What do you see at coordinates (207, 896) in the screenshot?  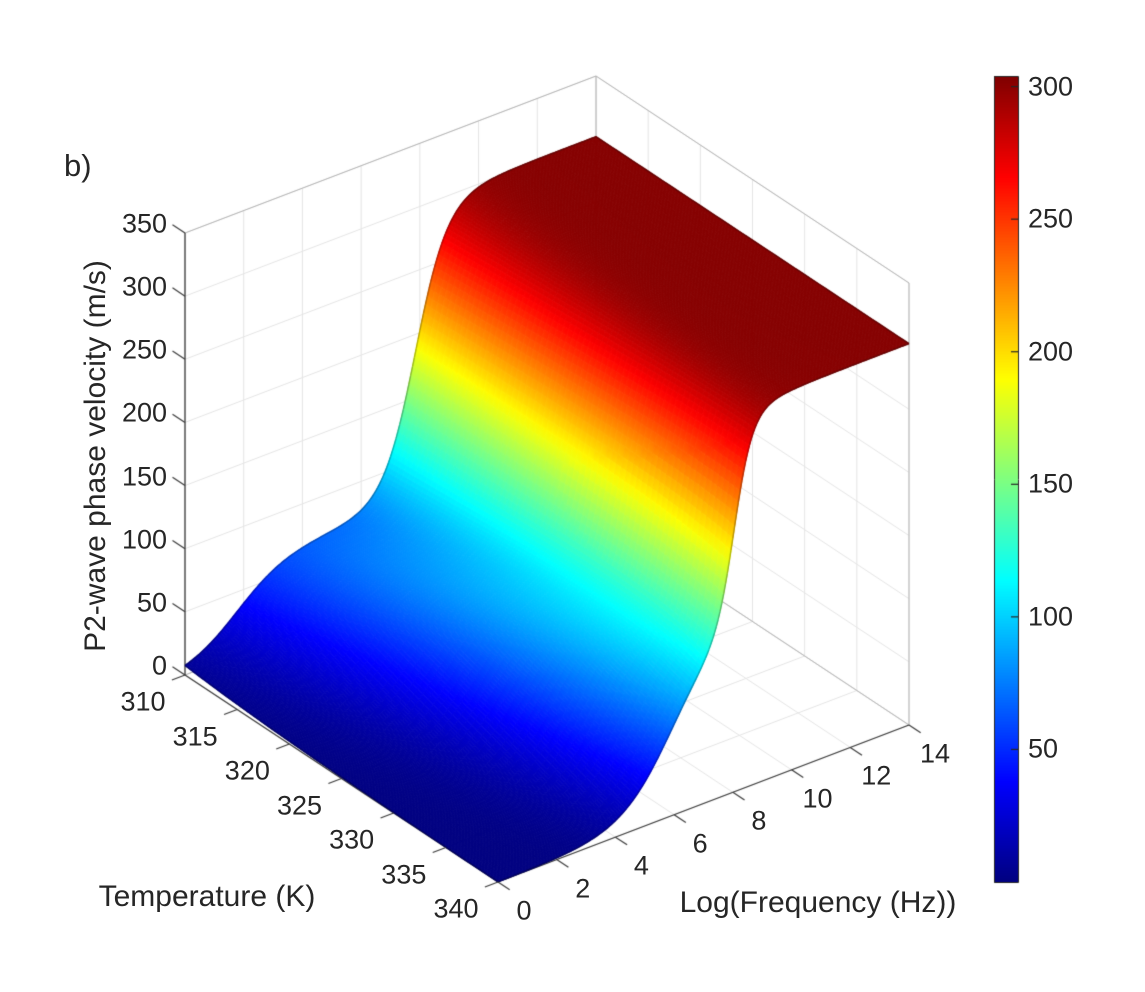 I see `x-axis-title: Temperature (K)` at bounding box center [207, 896].